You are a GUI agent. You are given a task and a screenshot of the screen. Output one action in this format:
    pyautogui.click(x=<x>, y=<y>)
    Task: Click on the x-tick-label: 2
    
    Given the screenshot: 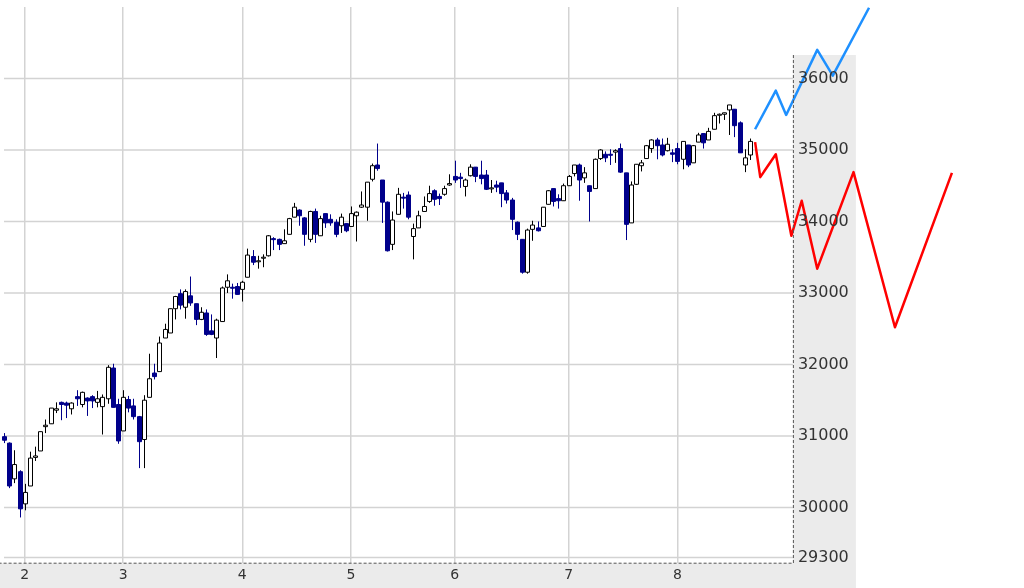 What is the action you would take?
    pyautogui.click(x=25, y=574)
    